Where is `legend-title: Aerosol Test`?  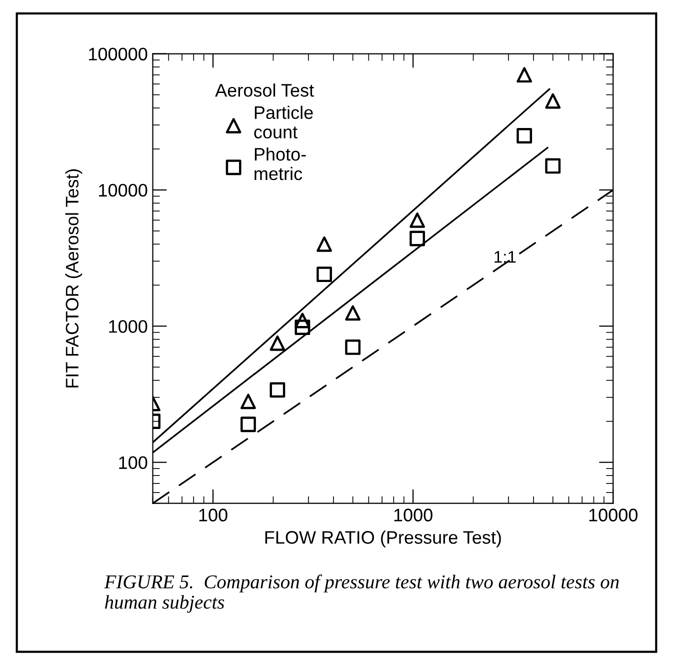
legend-title: Aerosol Test is located at coordinates (264, 90).